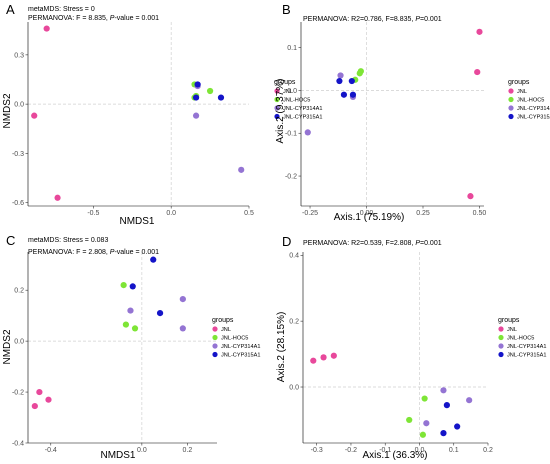 This screenshot has width=550, height=464. Describe the element at coordinates (369, 217) in the screenshot. I see `x-axis-label: Axis.1 (75.19%)` at that location.